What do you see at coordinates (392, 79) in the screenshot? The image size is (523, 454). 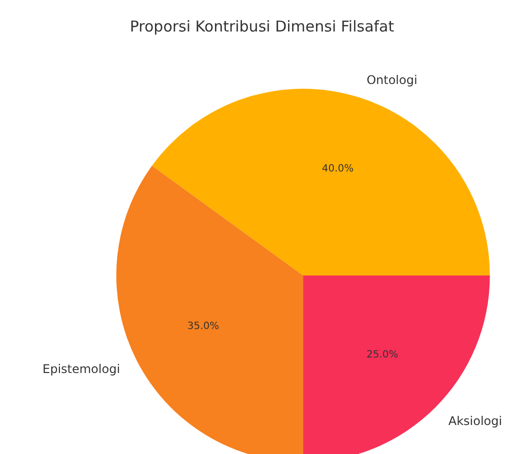 I see `slice-label: Ontologi` at bounding box center [392, 79].